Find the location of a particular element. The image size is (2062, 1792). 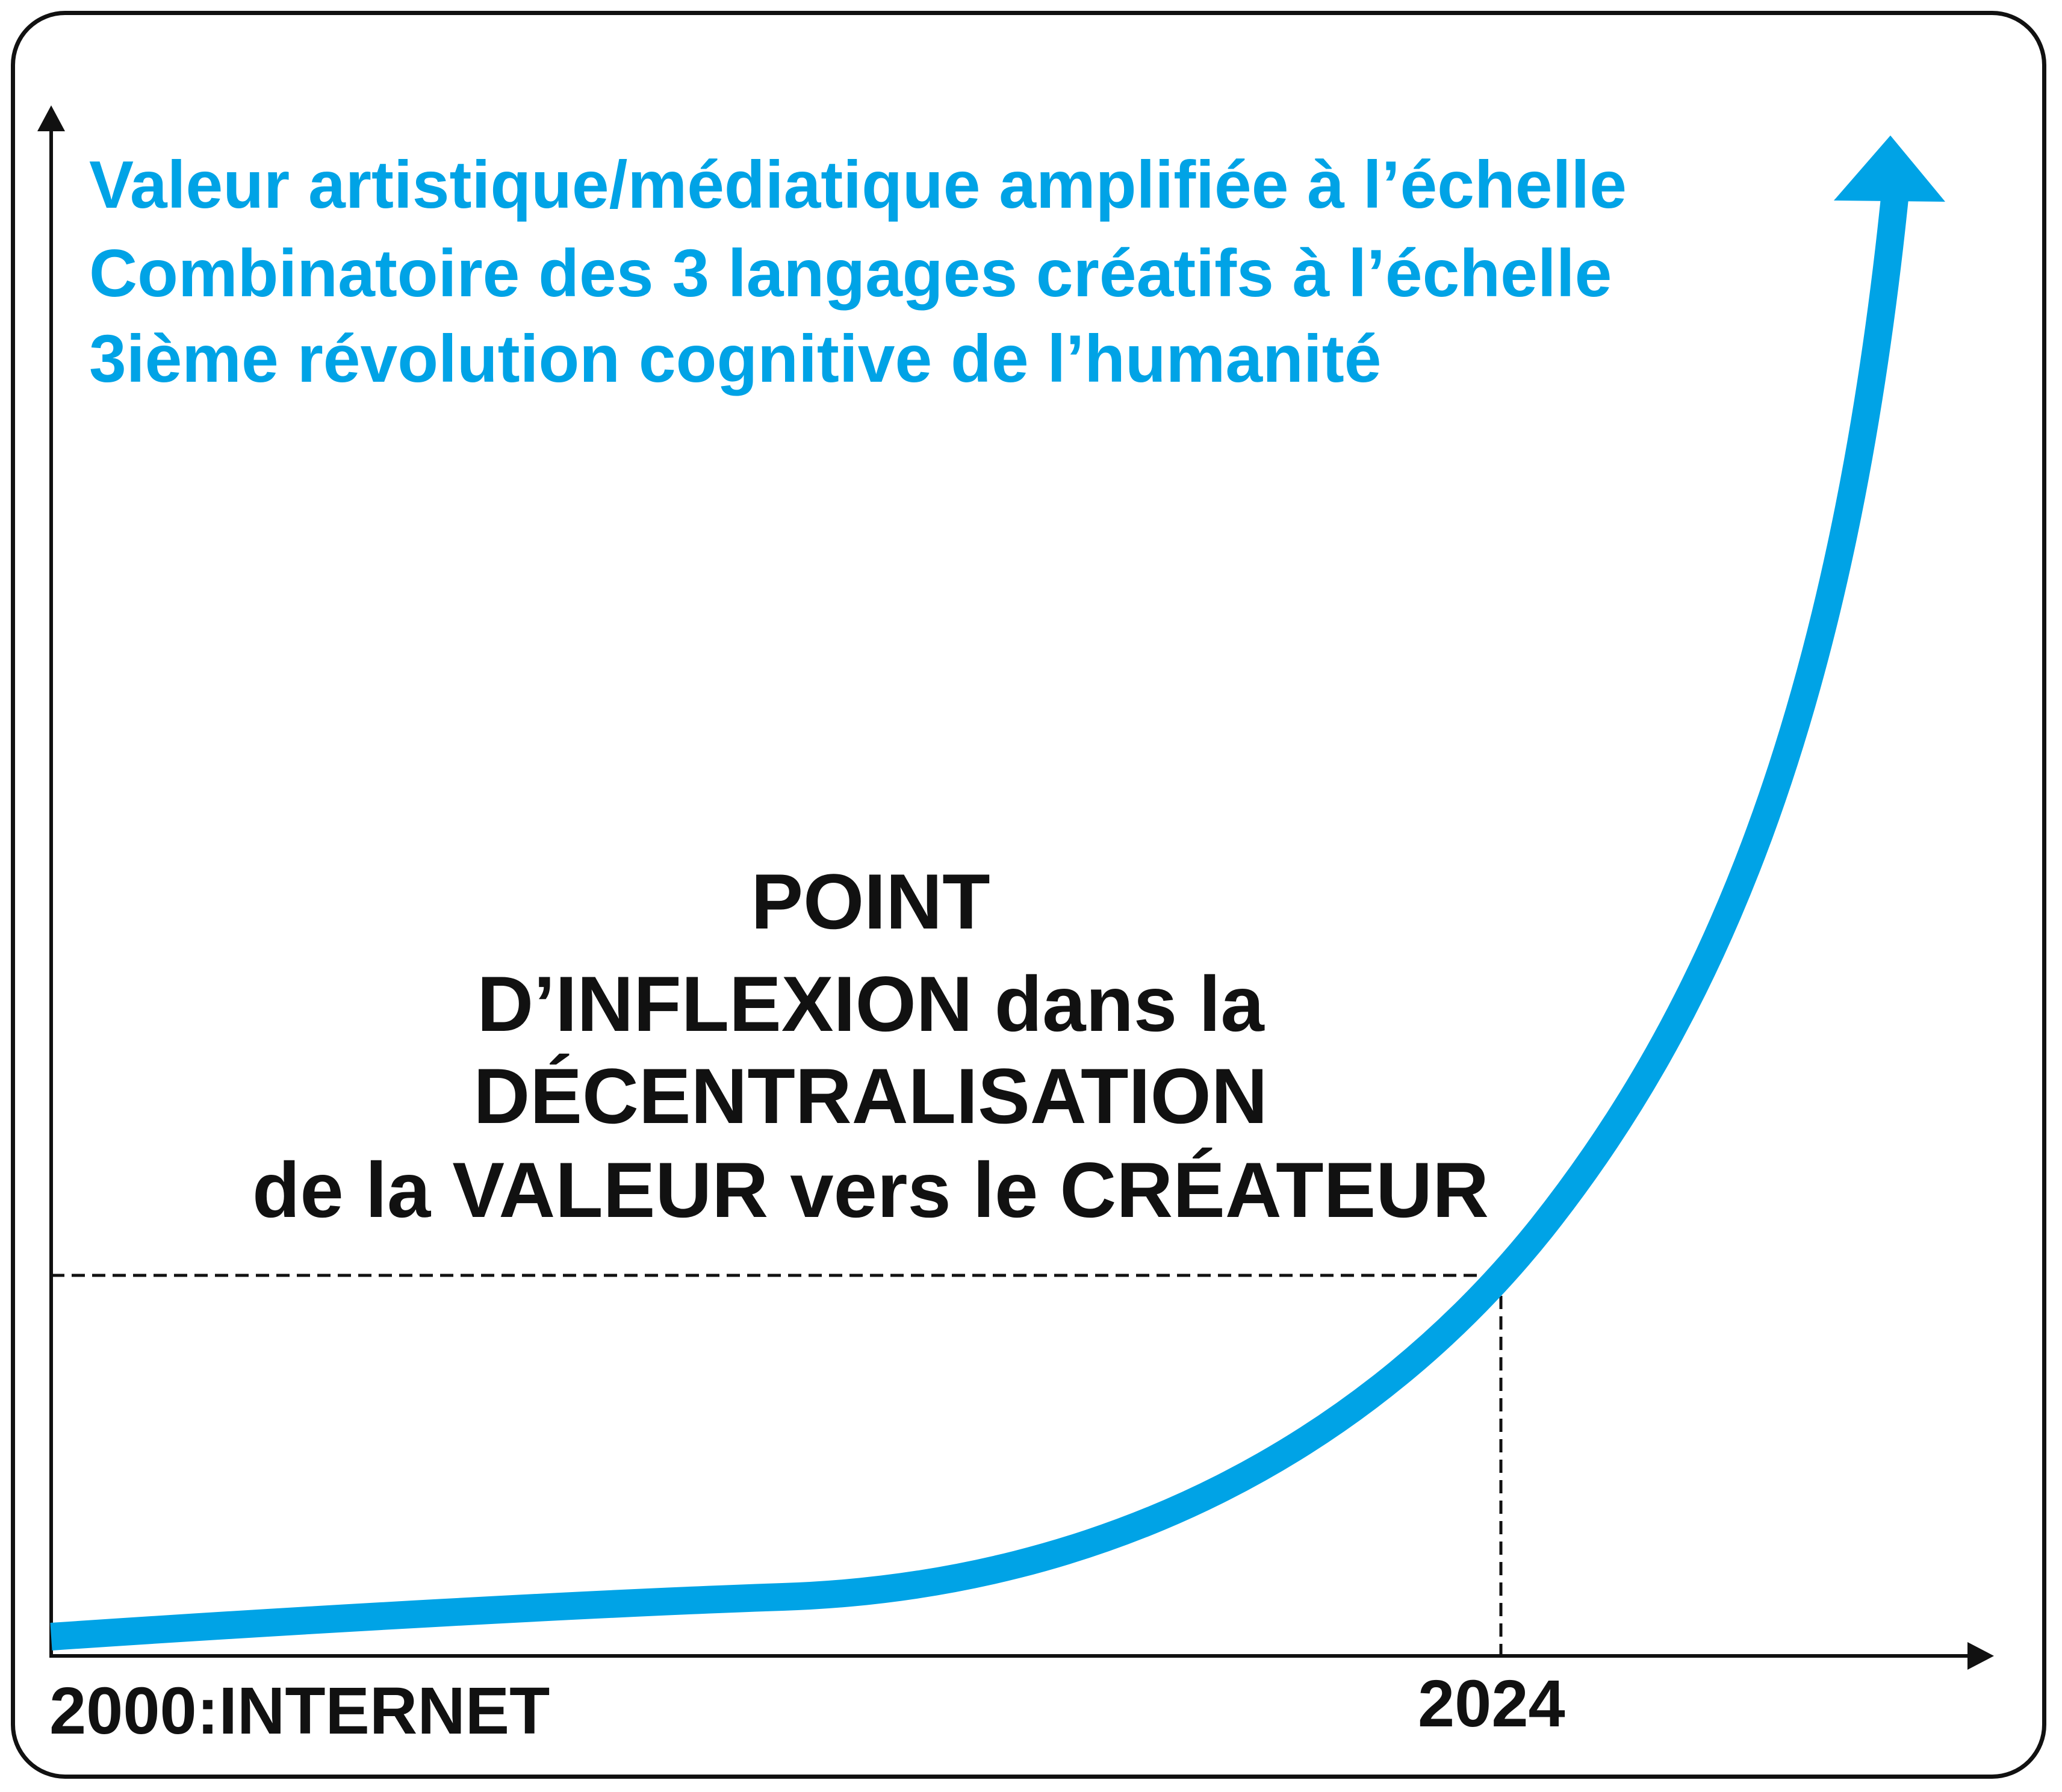

headline-line-3: 3ième révolution cognitive de l’humanité is located at coordinates (735, 359).